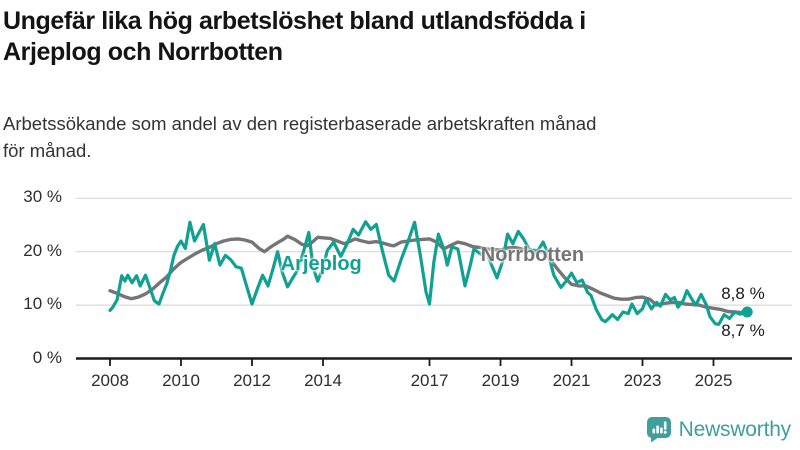 This screenshot has width=800, height=450. Describe the element at coordinates (747, 312) in the screenshot. I see `end-dot-arjeplog` at that location.